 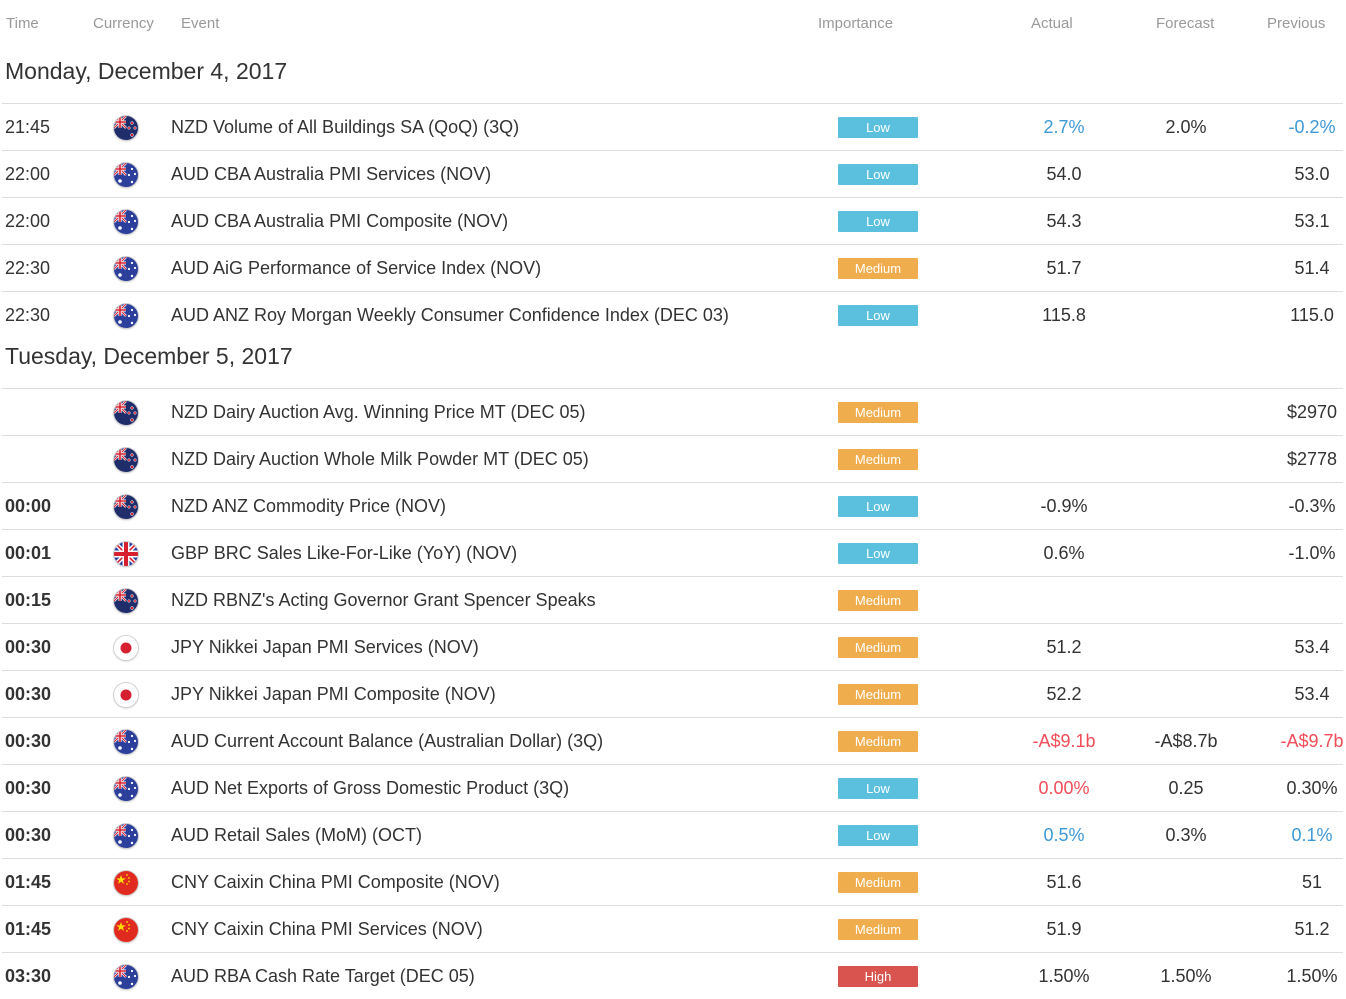 I want to click on event-name: CNY Caixin China PMI Services (NOV), so click(x=327, y=929).